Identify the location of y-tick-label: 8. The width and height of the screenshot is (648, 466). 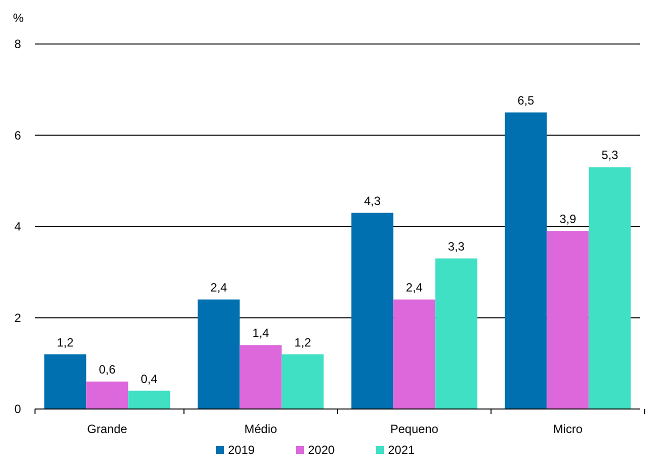
(18, 44).